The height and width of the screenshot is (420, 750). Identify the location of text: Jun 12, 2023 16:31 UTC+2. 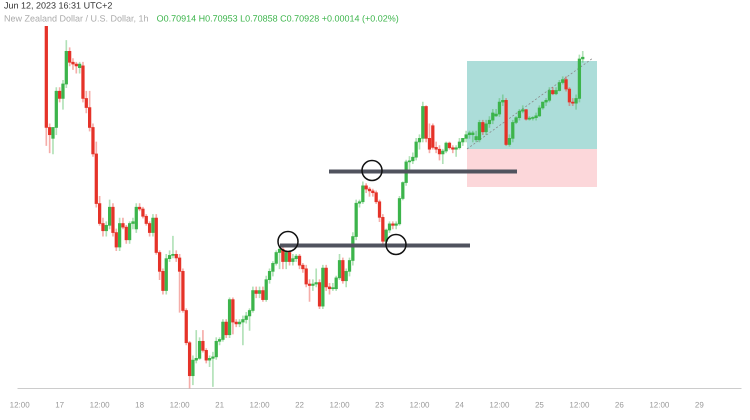
(58, 5).